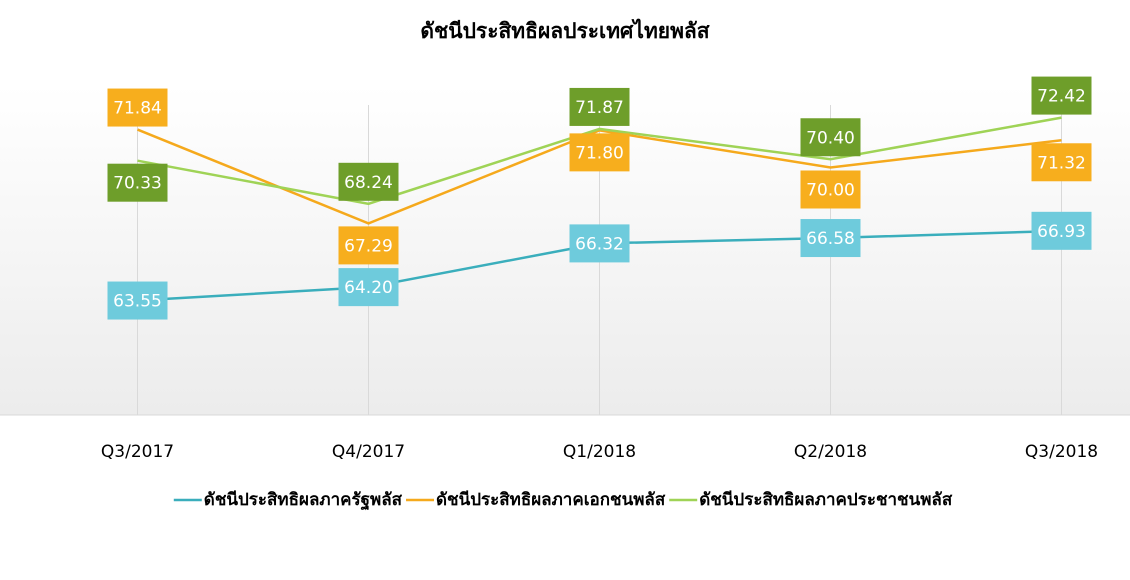  I want to click on x-tick-label: Q1/2018, so click(599, 452).